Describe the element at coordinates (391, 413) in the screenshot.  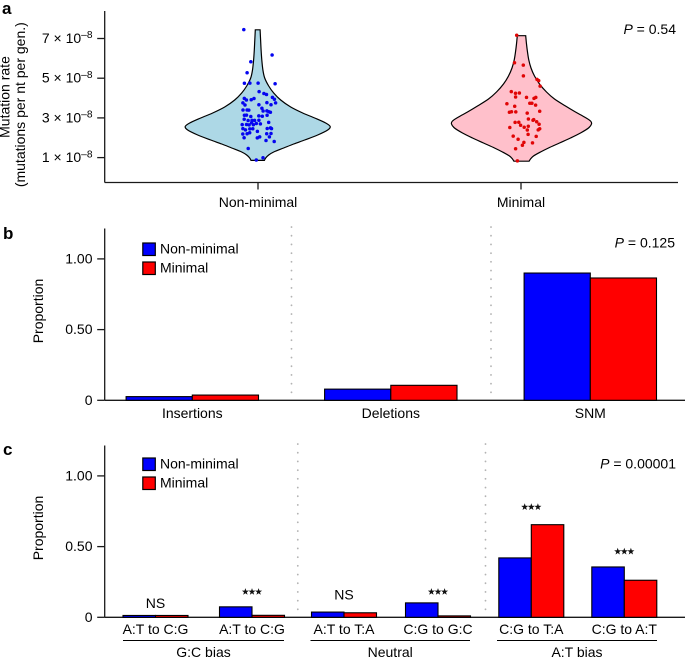
I see `svg-text: Deletions` at that location.